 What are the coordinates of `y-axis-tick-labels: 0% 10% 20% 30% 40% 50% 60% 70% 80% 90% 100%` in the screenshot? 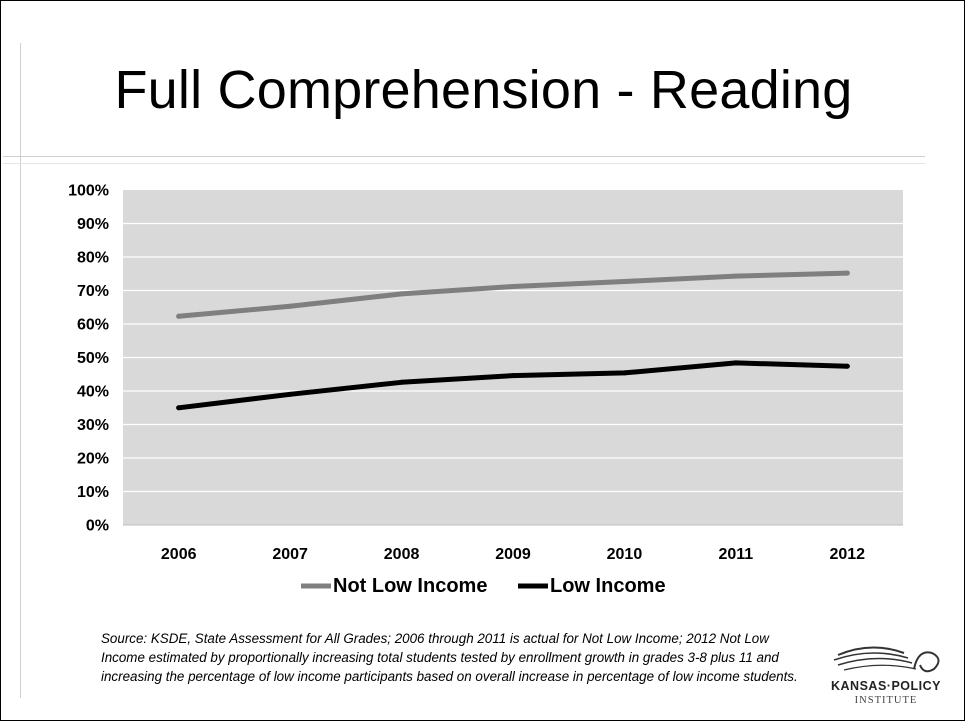 It's located at (88, 359).